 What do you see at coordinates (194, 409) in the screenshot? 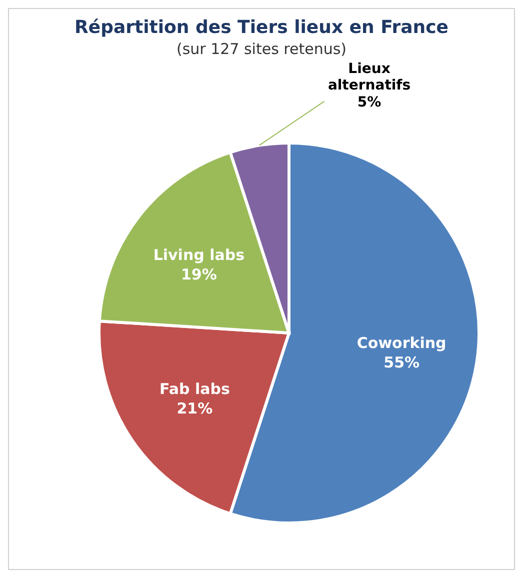
I see `data-label: 21%` at bounding box center [194, 409].